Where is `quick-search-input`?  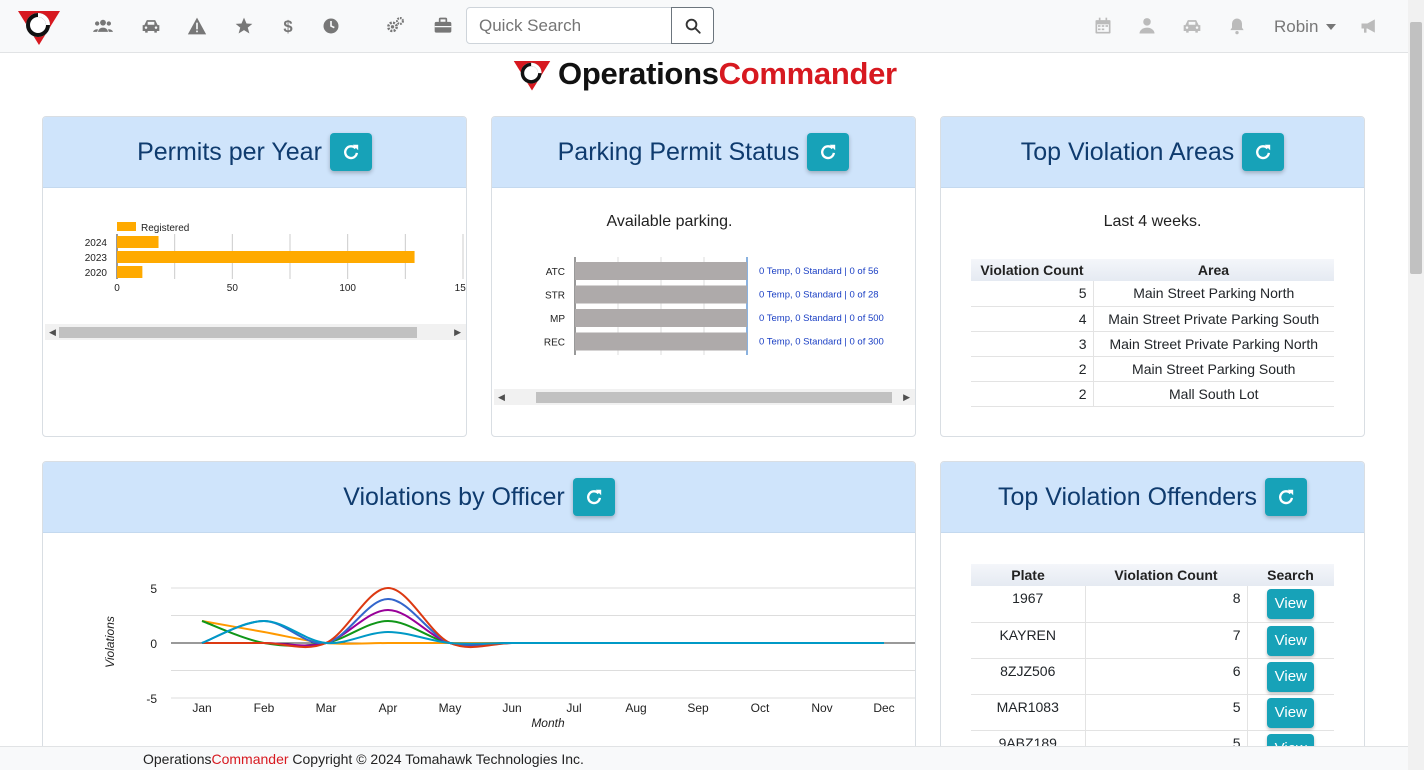 quick-search-input is located at coordinates (569, 25).